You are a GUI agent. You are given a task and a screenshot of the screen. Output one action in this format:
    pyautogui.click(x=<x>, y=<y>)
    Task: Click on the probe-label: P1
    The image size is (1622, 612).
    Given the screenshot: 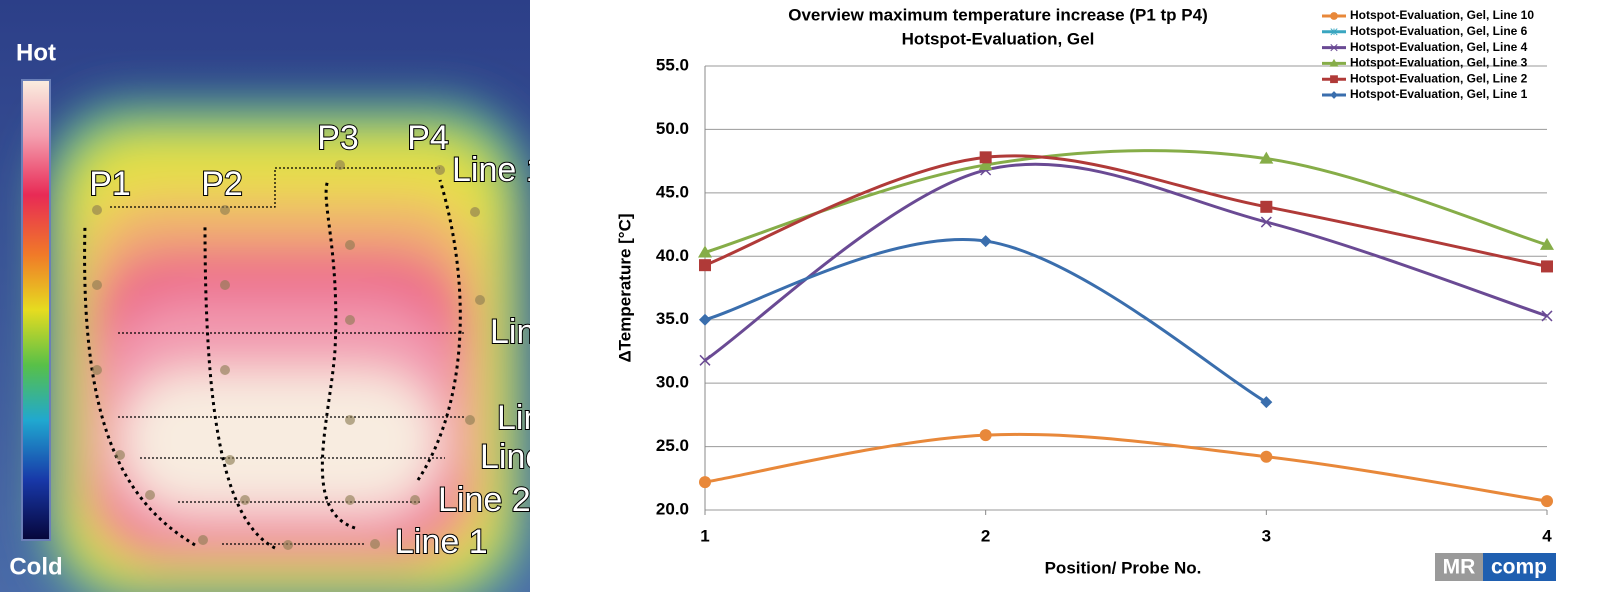 What is the action you would take?
    pyautogui.click(x=110, y=184)
    